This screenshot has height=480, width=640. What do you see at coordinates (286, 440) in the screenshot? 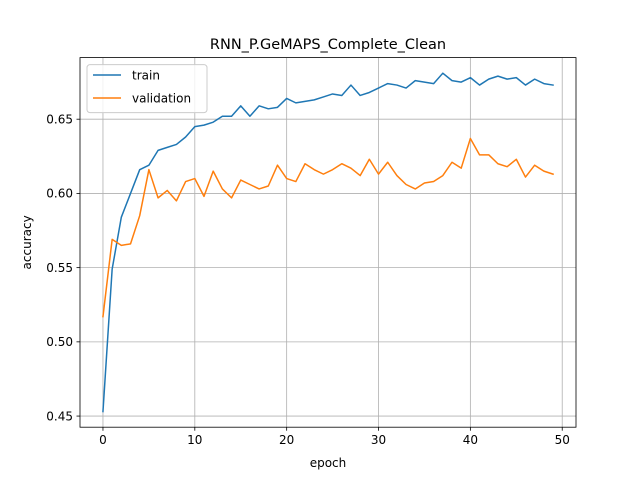
I see `x-tick-label: 20` at bounding box center [286, 440].